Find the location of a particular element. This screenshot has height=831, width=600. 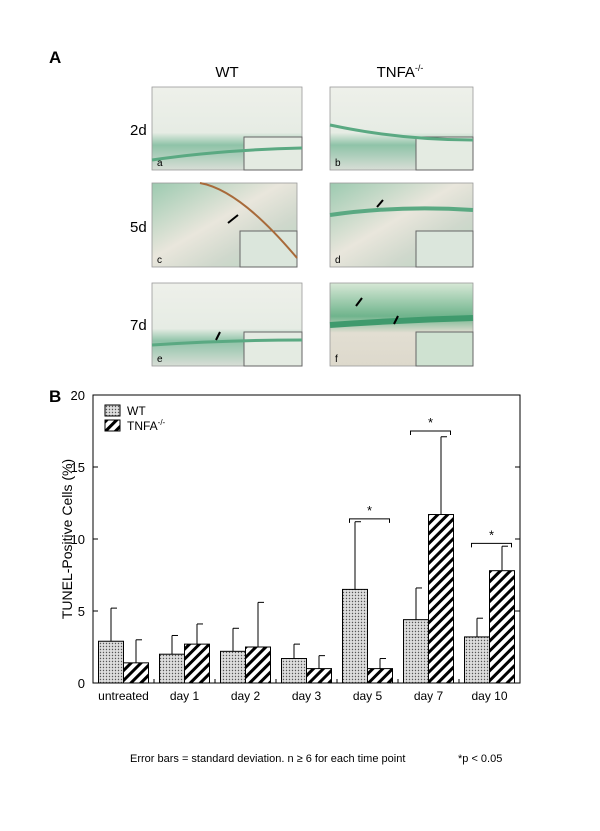

legend-label: WT is located at coordinates (136, 411).